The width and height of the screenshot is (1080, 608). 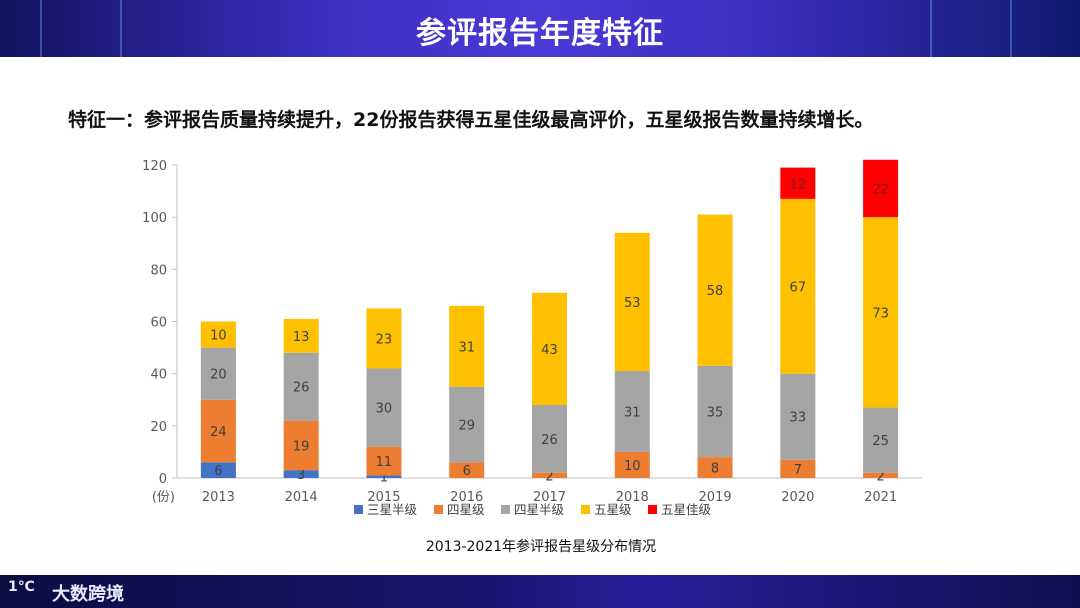 What do you see at coordinates (21, 587) in the screenshot?
I see `brand-logo-icon: 1℃` at bounding box center [21, 587].